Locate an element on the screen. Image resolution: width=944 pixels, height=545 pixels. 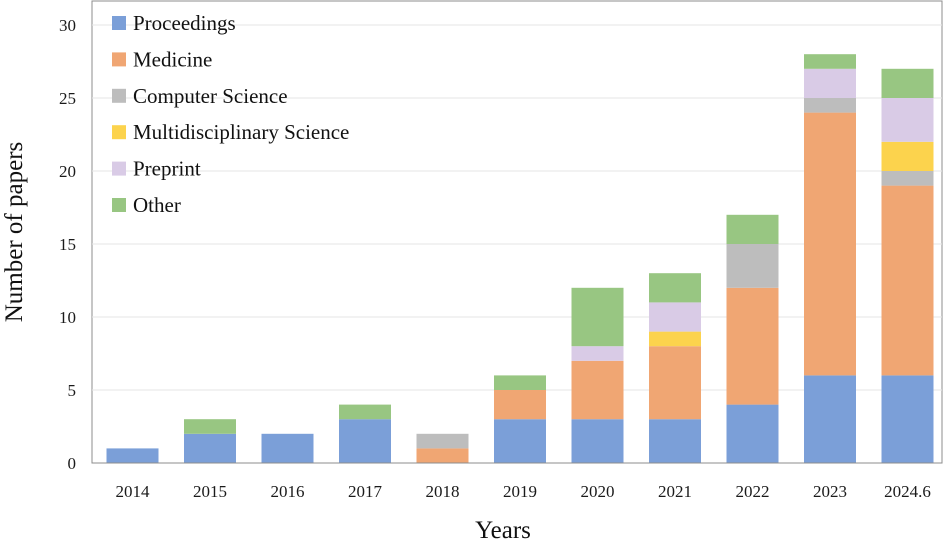
x-tick-label: 2019 is located at coordinates (520, 491).